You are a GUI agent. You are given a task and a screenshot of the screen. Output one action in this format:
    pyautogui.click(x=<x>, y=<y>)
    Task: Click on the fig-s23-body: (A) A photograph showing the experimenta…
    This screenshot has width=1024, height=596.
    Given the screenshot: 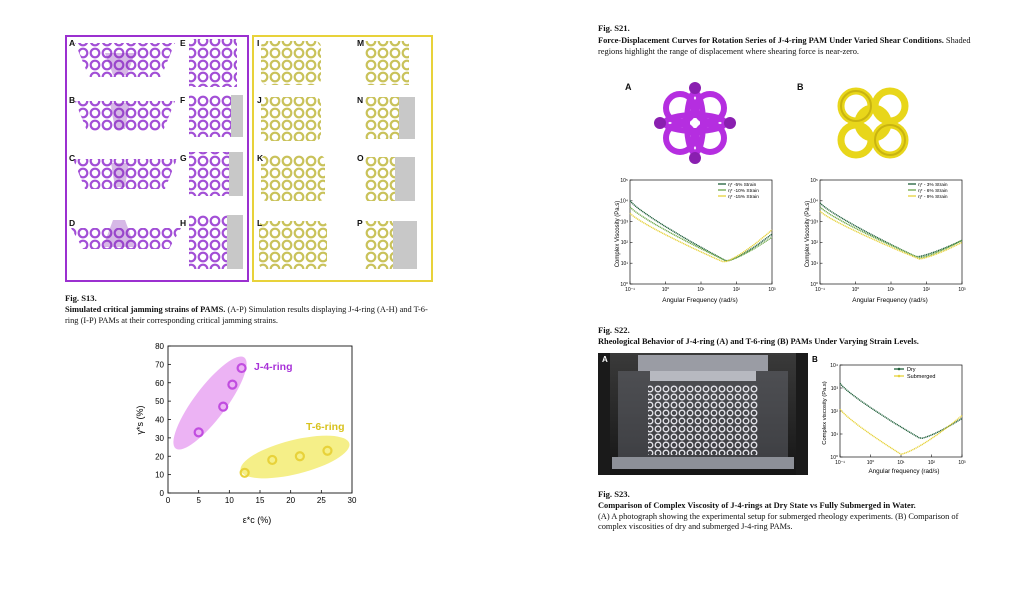 What is the action you would take?
    pyautogui.click(x=778, y=521)
    